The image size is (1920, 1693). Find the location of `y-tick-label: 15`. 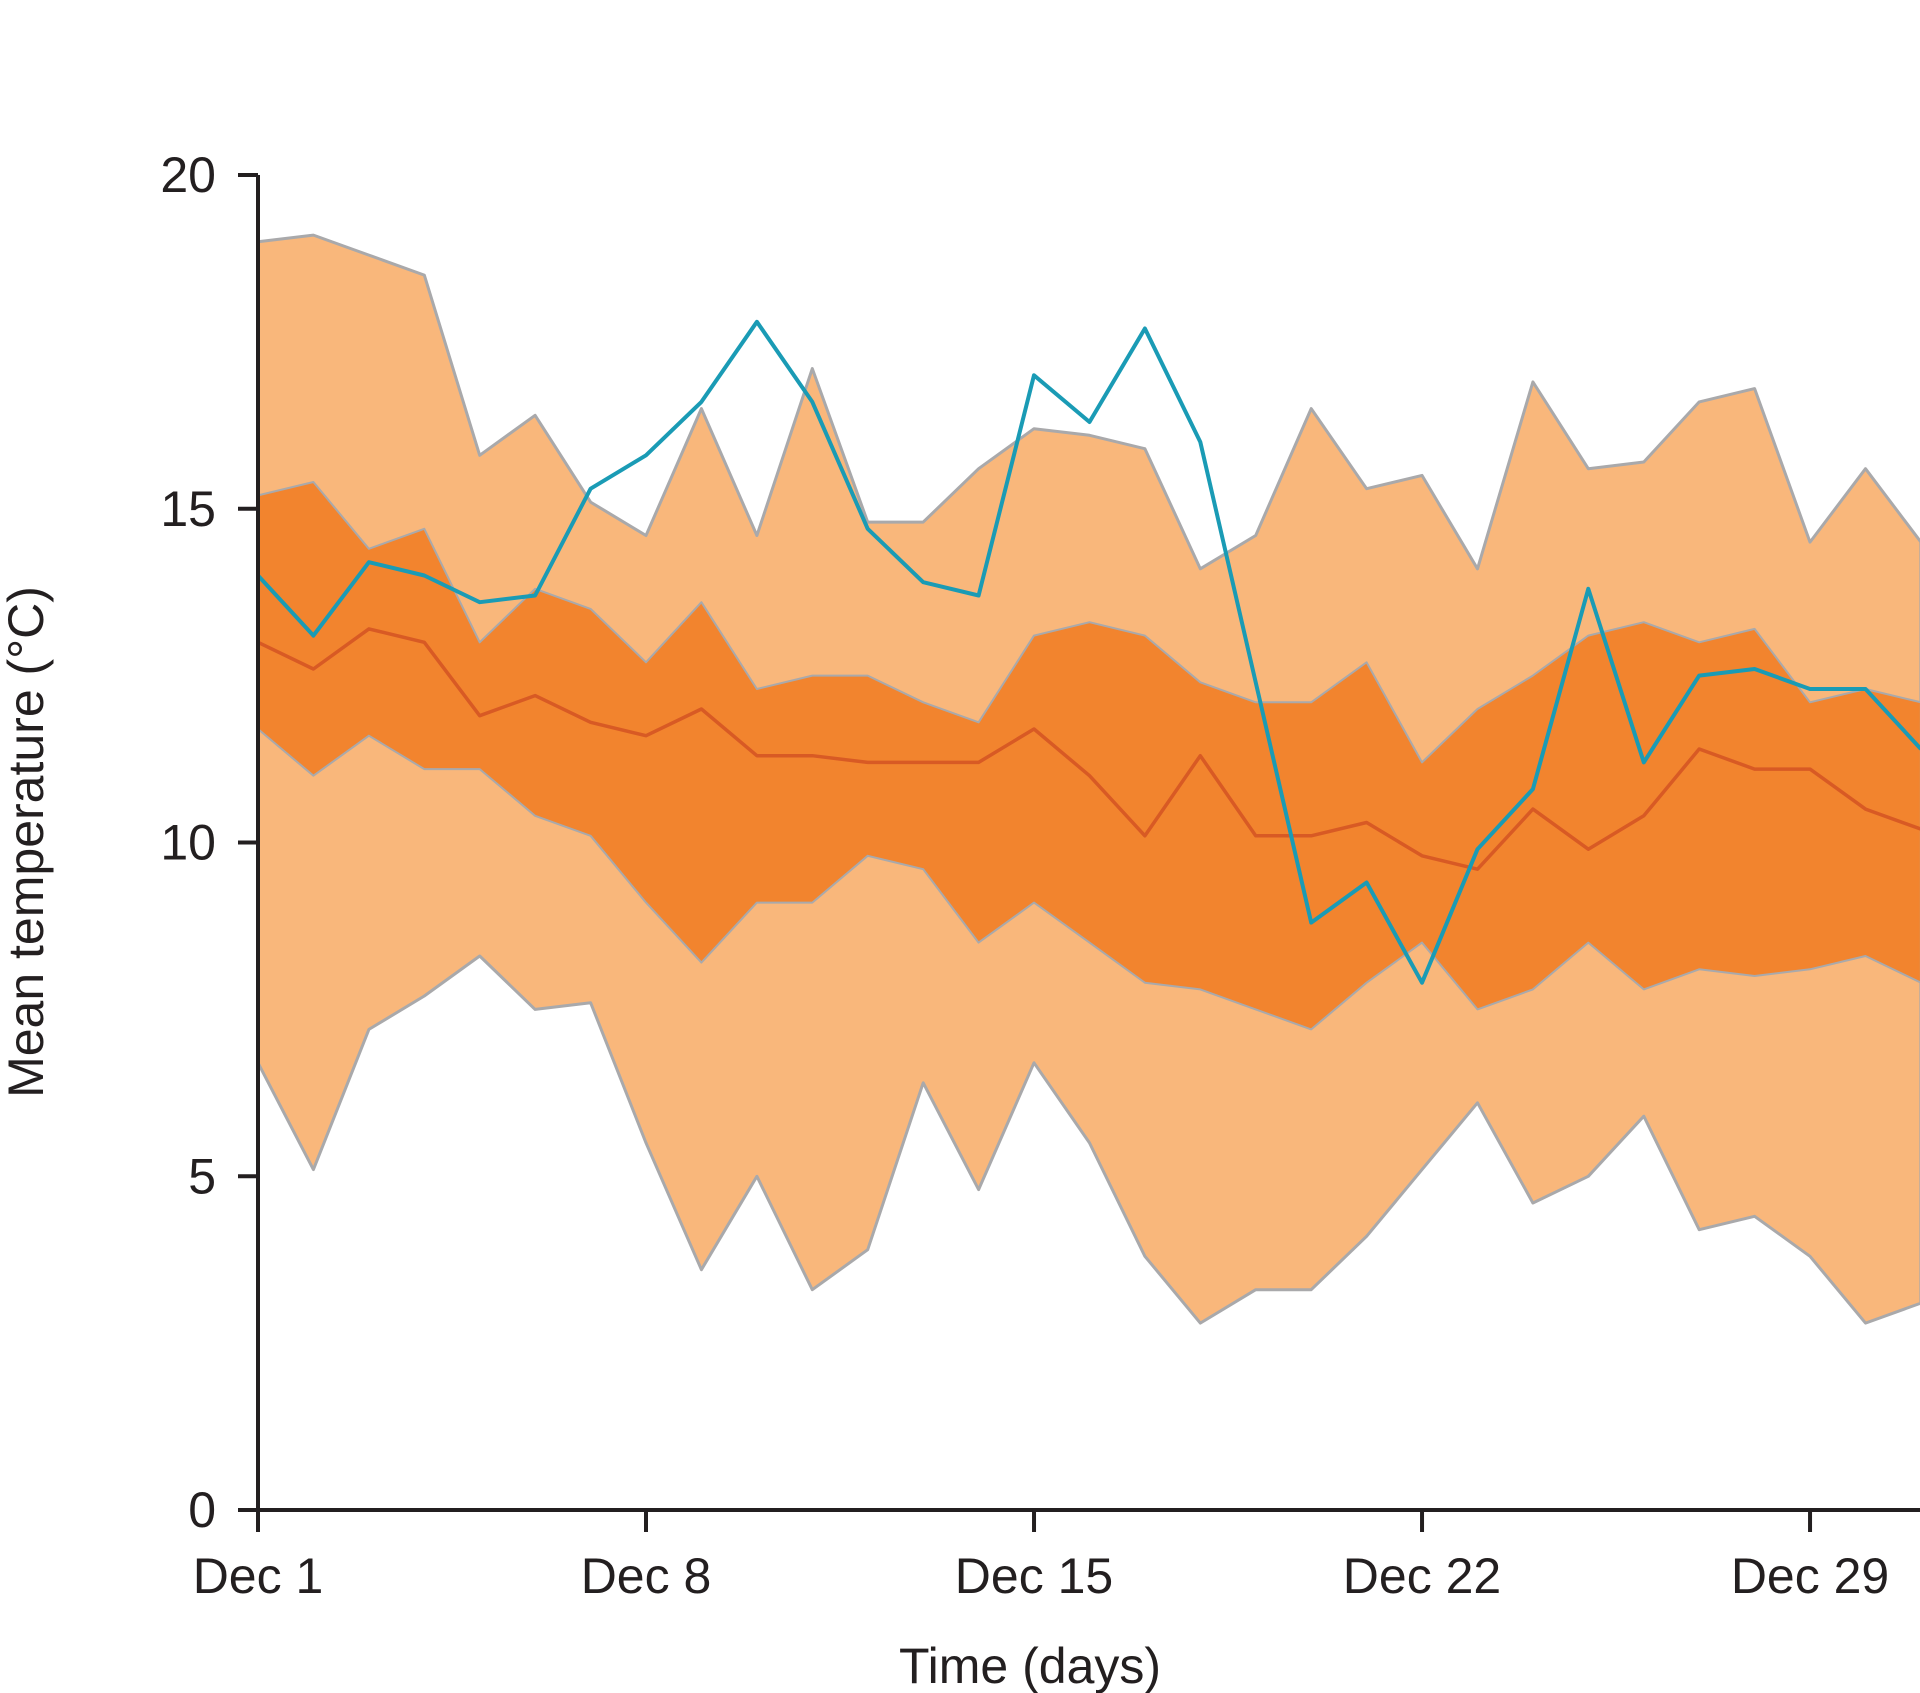

y-tick-label: 15 is located at coordinates (188, 509).